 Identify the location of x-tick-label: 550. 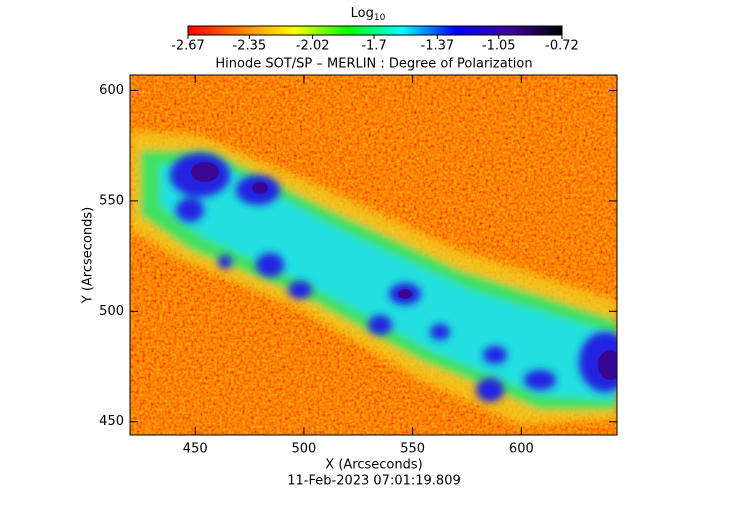
(412, 449).